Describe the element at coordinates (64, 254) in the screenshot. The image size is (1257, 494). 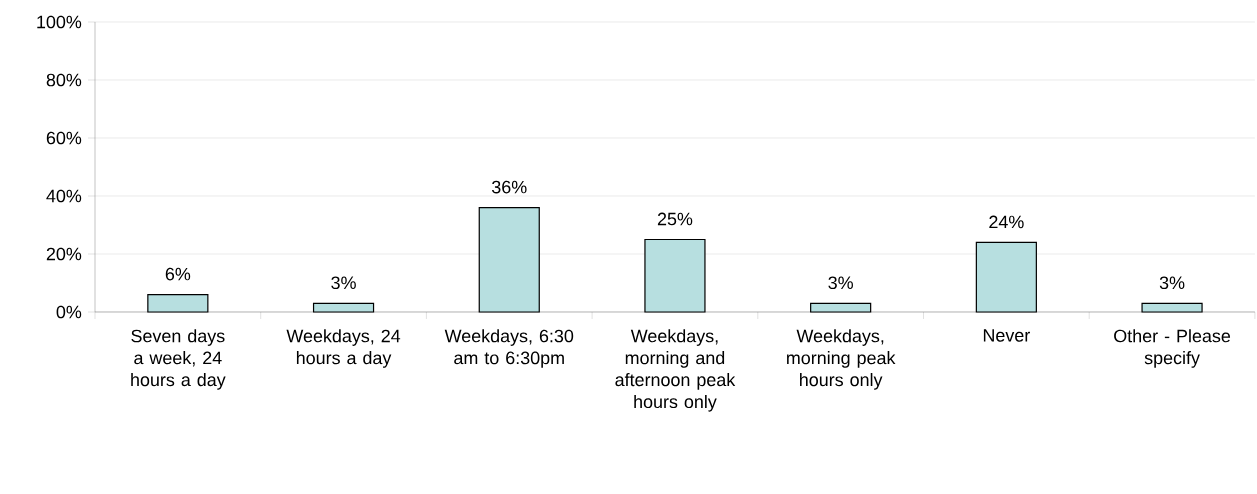
I see `y-tick-label: 20%` at that location.